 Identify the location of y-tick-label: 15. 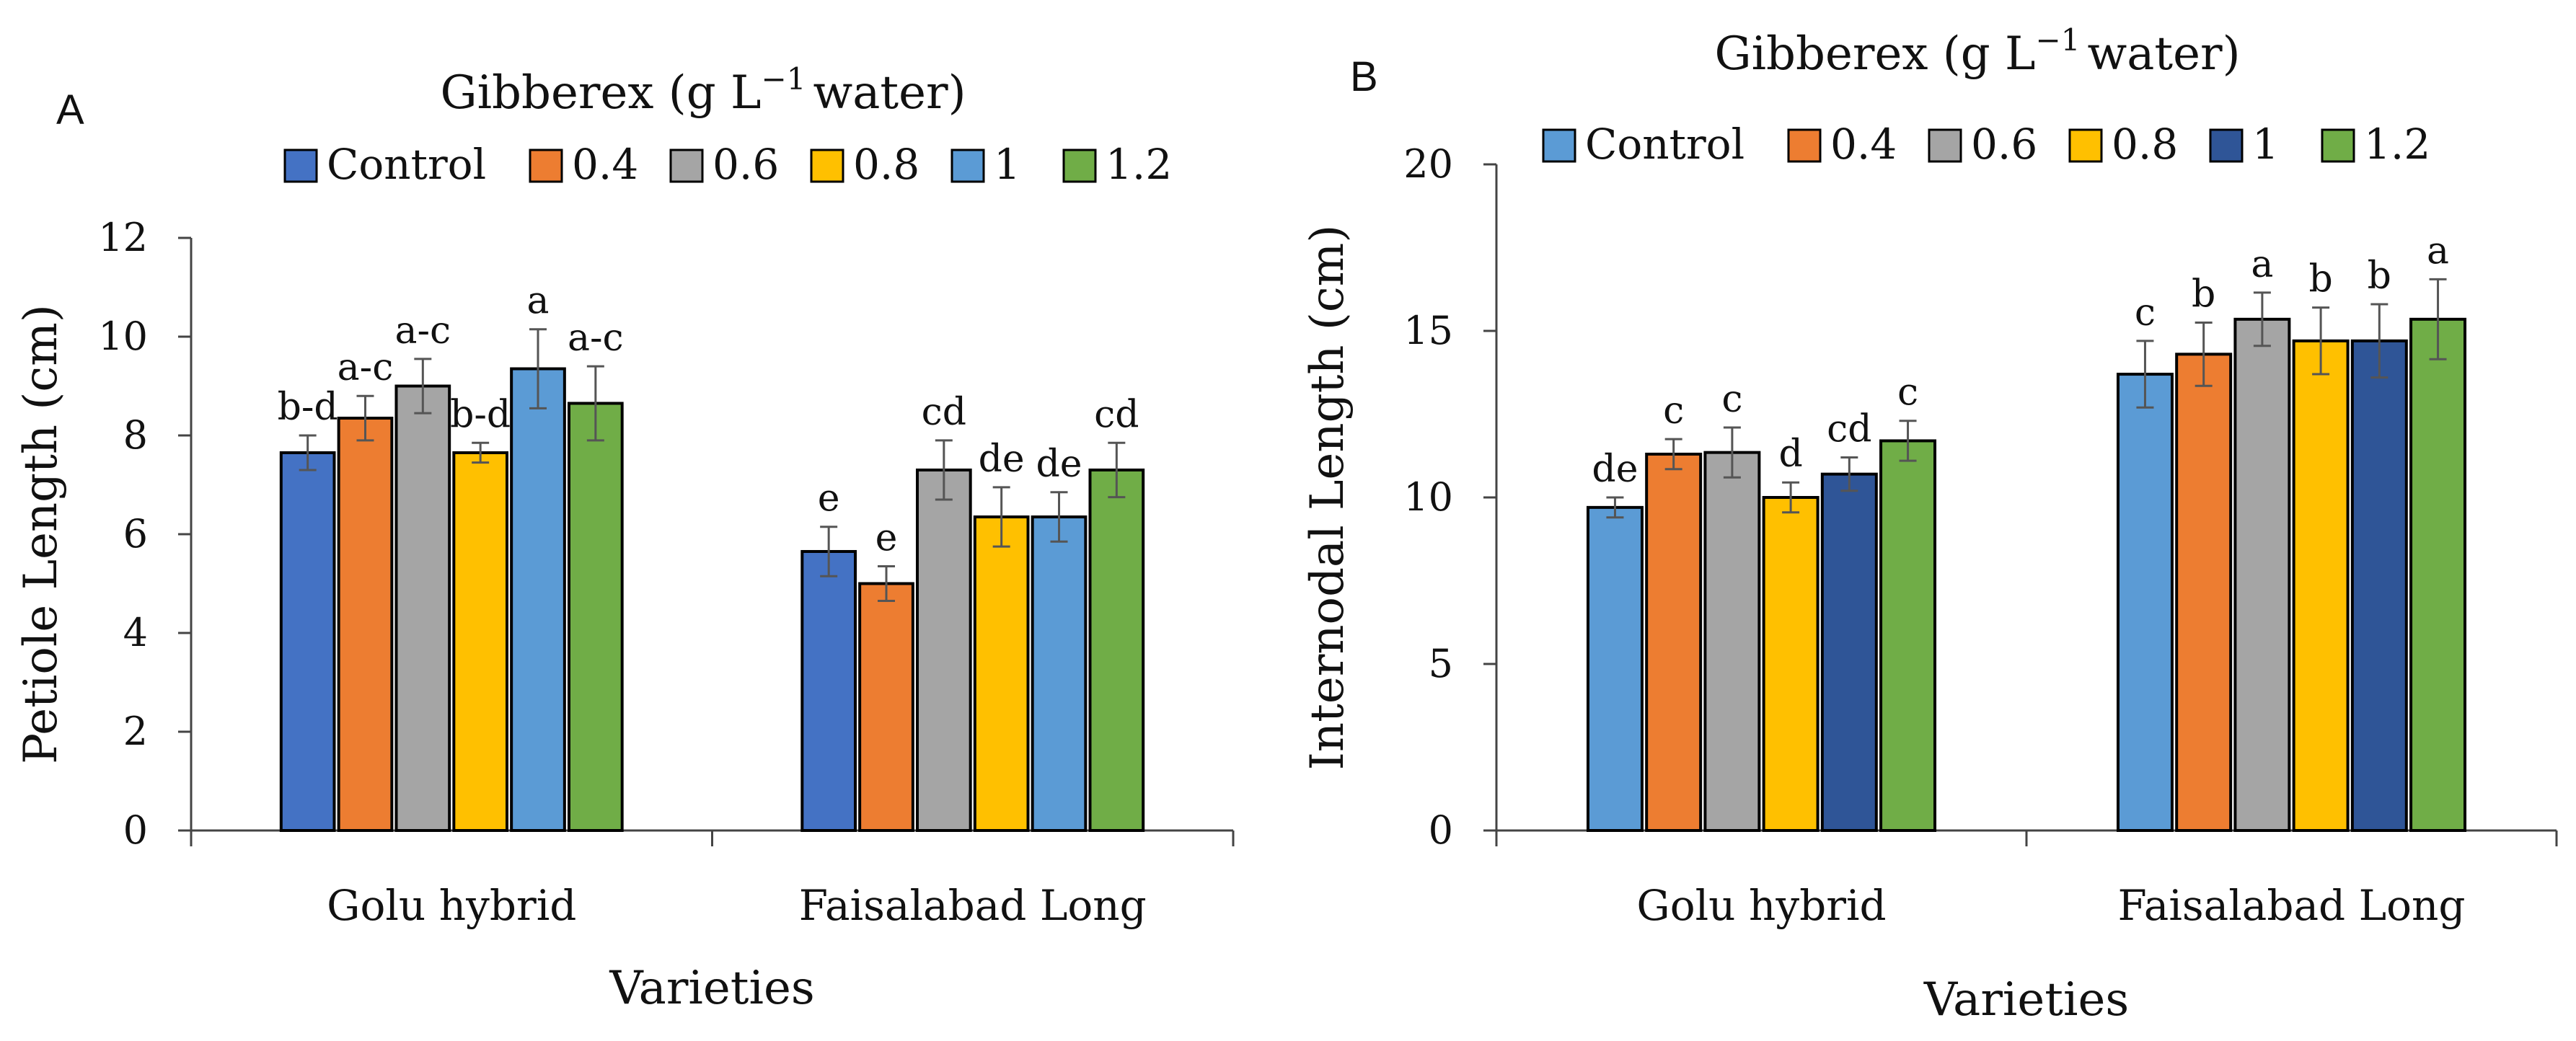
(1428, 330).